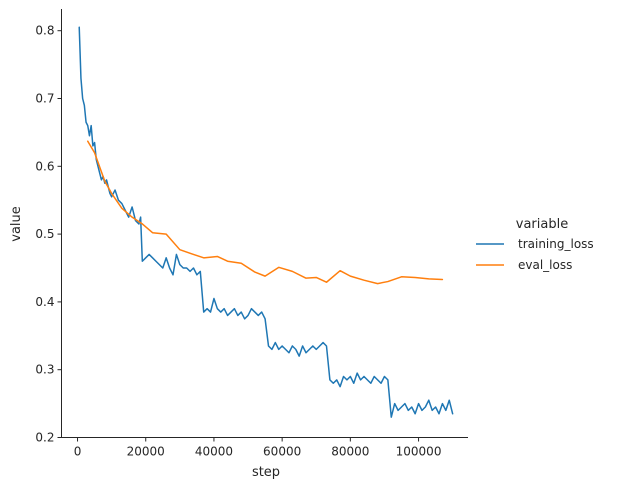 This screenshot has height=489, width=617. What do you see at coordinates (419, 452) in the screenshot?
I see `x-tick-label: 100000` at bounding box center [419, 452].